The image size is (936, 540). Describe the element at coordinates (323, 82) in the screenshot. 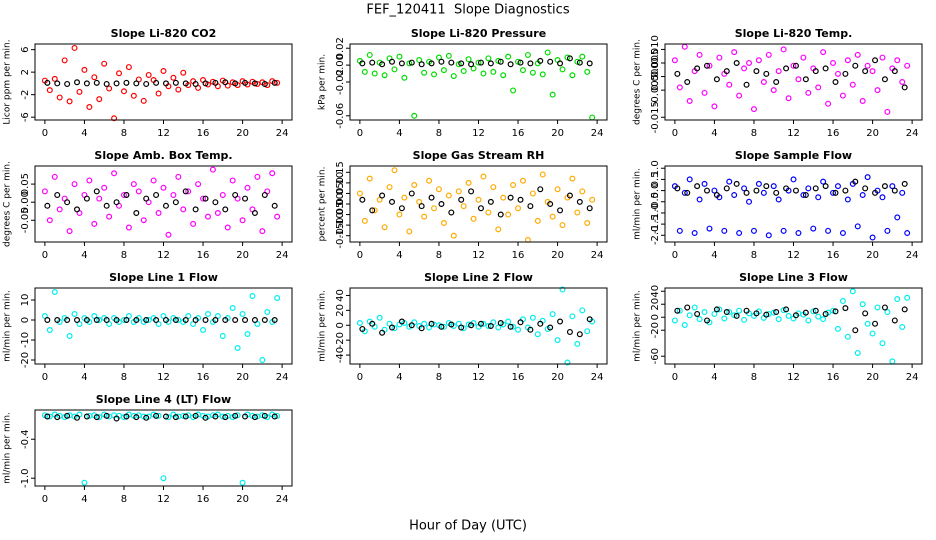

I see `y-axis-label: kPa per min.` at that location.